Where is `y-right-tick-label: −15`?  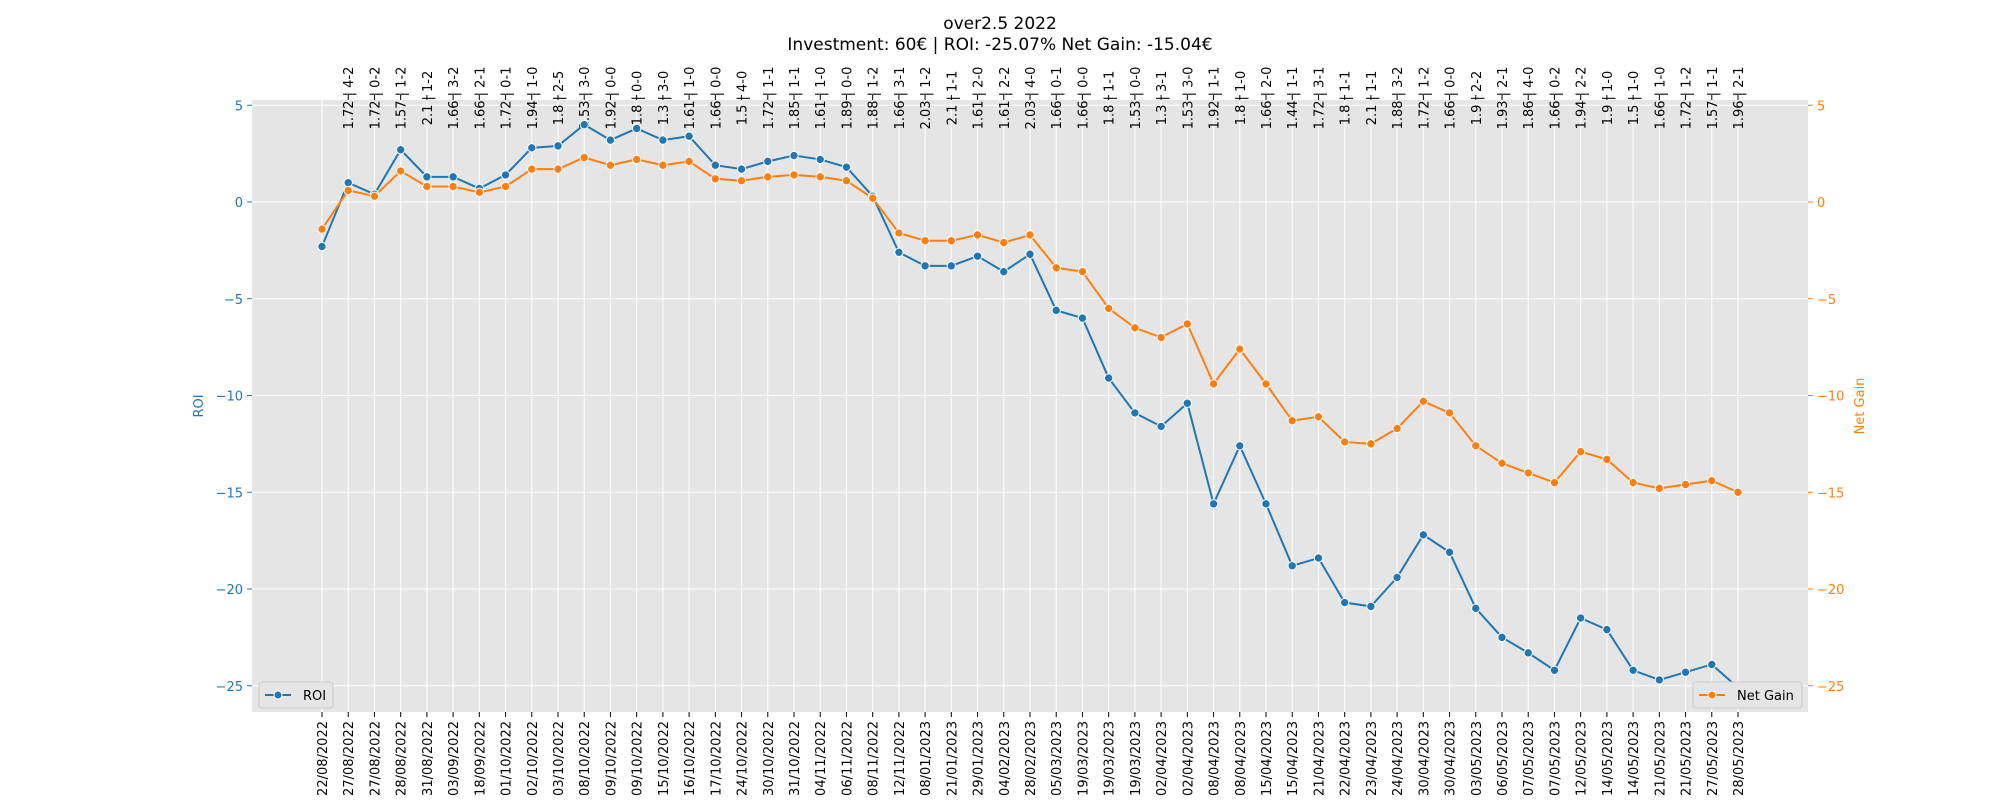 y-right-tick-label: −15 is located at coordinates (1830, 493).